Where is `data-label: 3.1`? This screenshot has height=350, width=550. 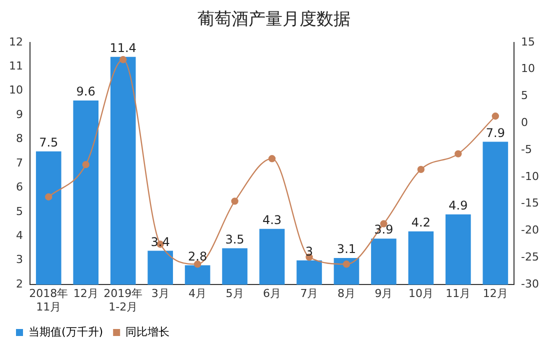 data-label: 3.1 is located at coordinates (346, 249).